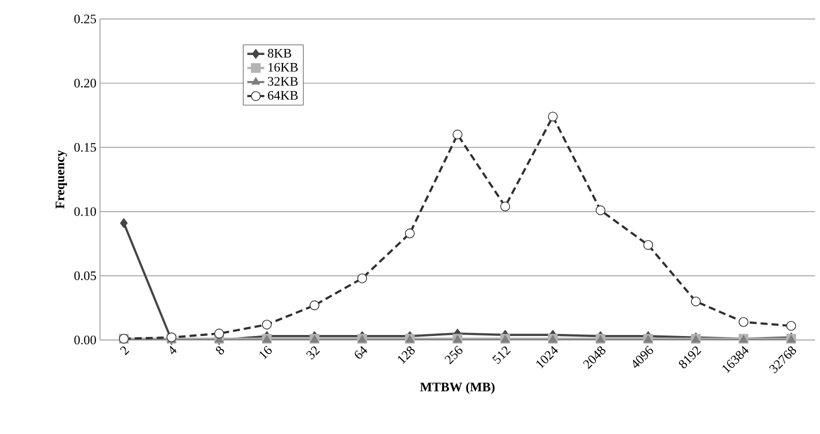  What do you see at coordinates (283, 81) in the screenshot?
I see `legend-label: 32KB` at bounding box center [283, 81].